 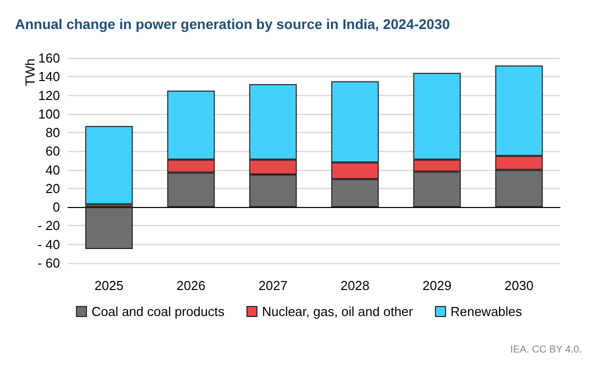 I want to click on legend-label: Renewables, so click(x=486, y=311).